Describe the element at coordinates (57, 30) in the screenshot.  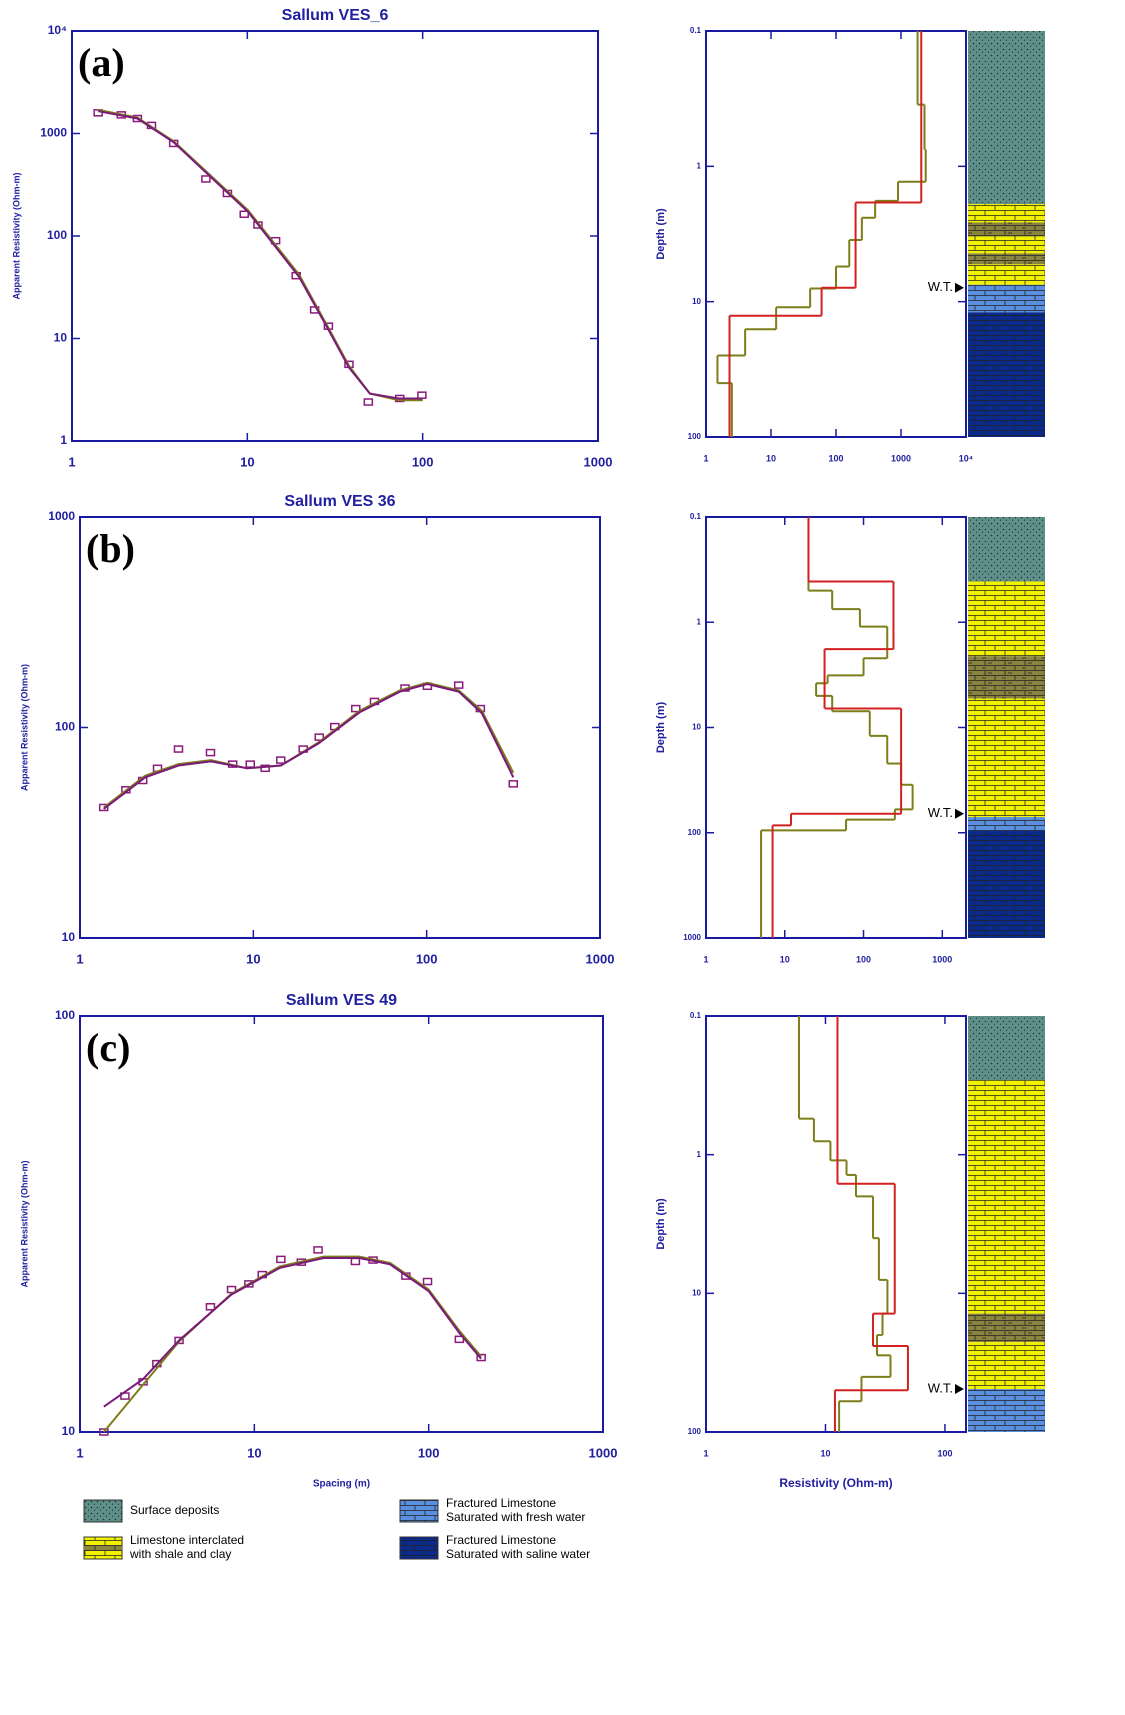
I see `y-tick-label: 10⁴` at that location.